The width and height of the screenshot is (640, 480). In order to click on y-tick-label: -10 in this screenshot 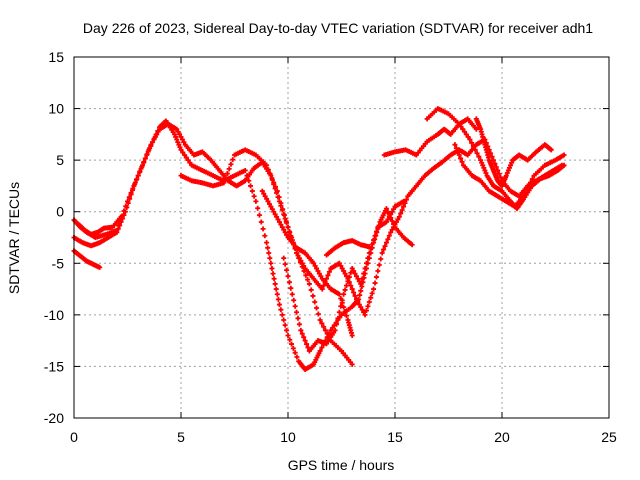, I will do `click(54, 315)`.